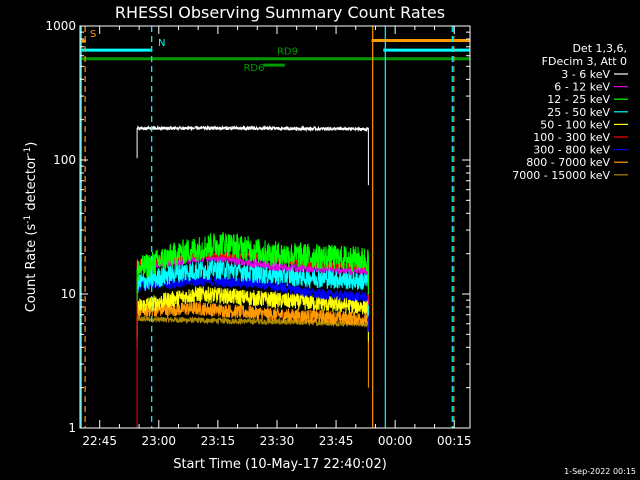 This screenshot has height=480, width=640. Describe the element at coordinates (31, 227) in the screenshot. I see `y-axis-label: Count Rate (s-1 detector-1)` at that location.